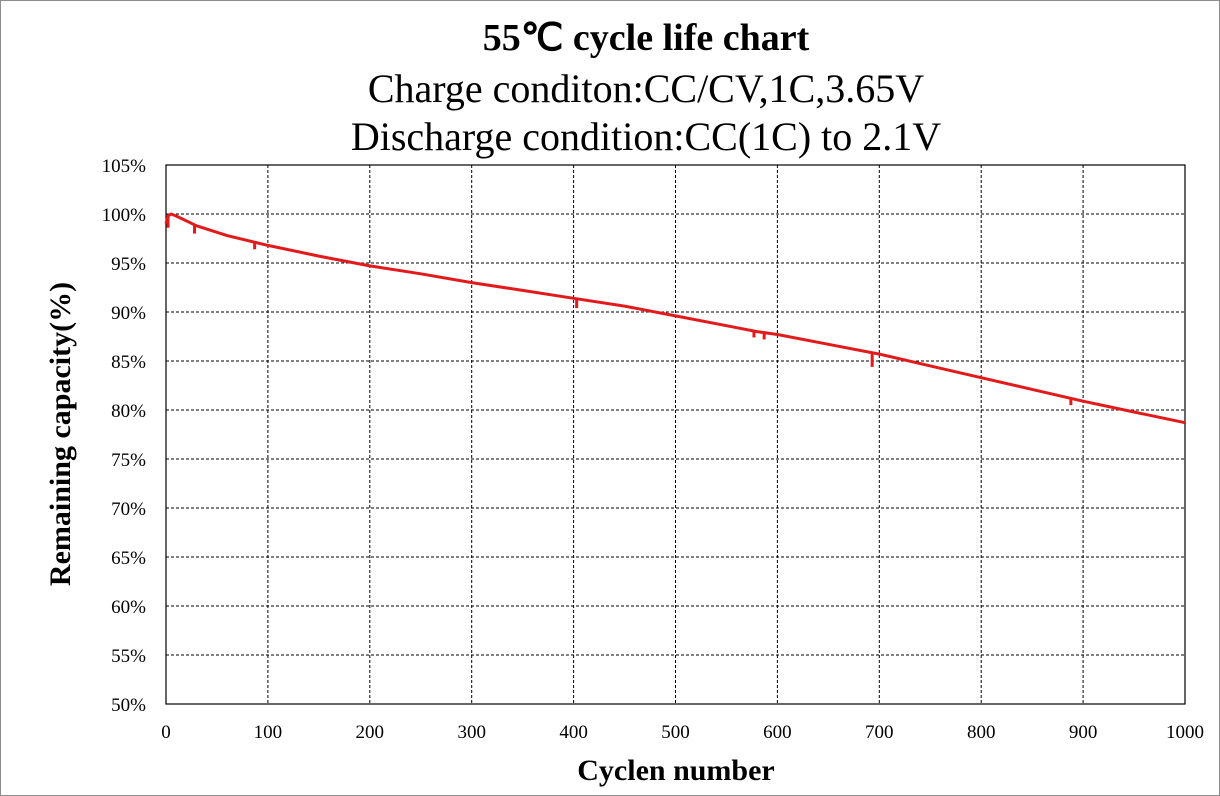  Describe the element at coordinates (128, 656) in the screenshot. I see `y-tick-label: 55%` at that location.